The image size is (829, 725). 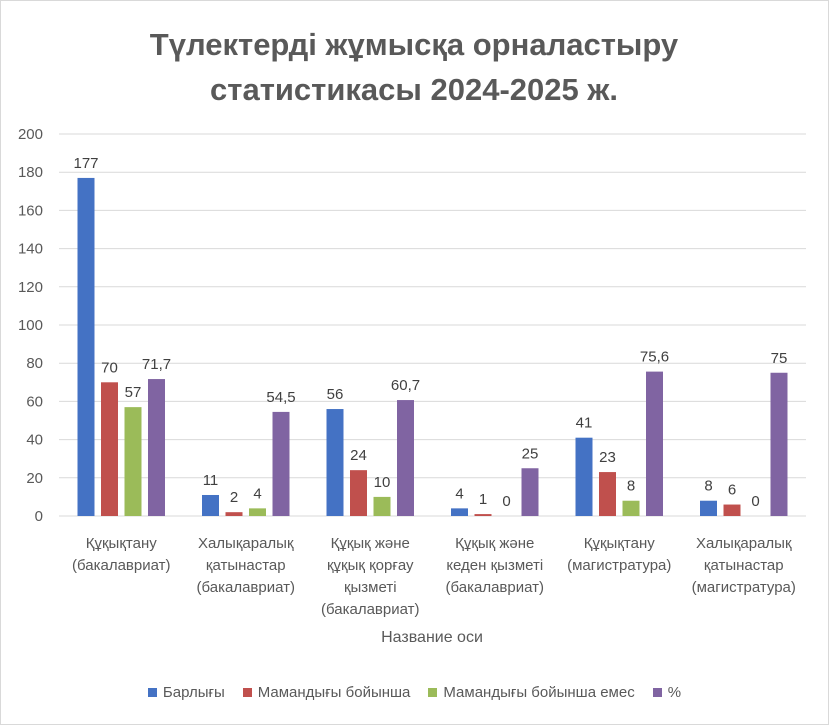 I want to click on y-tick-label: 180, so click(x=30, y=172).